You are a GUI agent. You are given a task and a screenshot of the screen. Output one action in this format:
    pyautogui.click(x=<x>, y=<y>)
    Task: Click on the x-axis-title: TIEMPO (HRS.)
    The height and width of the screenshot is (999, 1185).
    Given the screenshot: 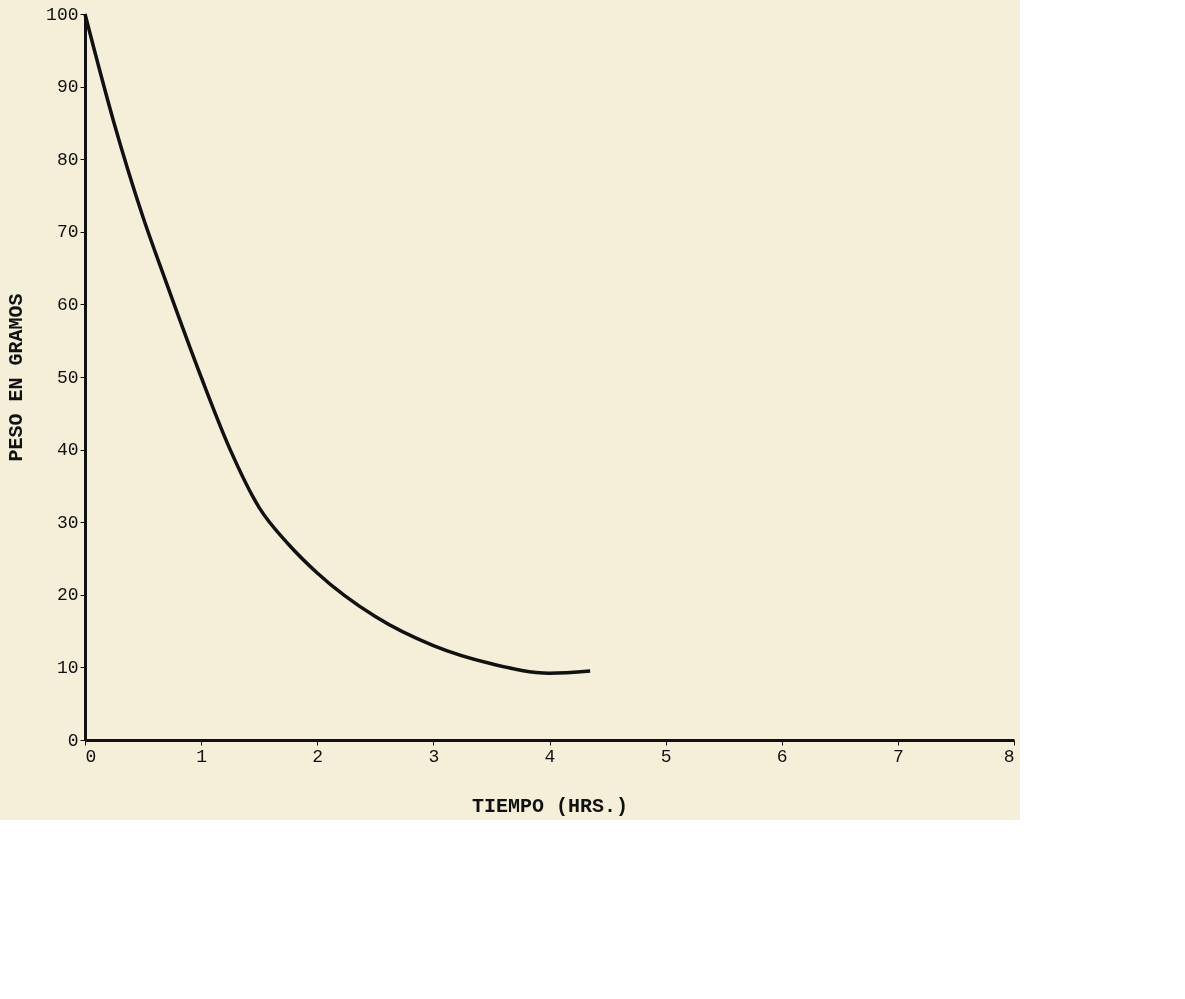 What is the action you would take?
    pyautogui.click(x=550, y=806)
    